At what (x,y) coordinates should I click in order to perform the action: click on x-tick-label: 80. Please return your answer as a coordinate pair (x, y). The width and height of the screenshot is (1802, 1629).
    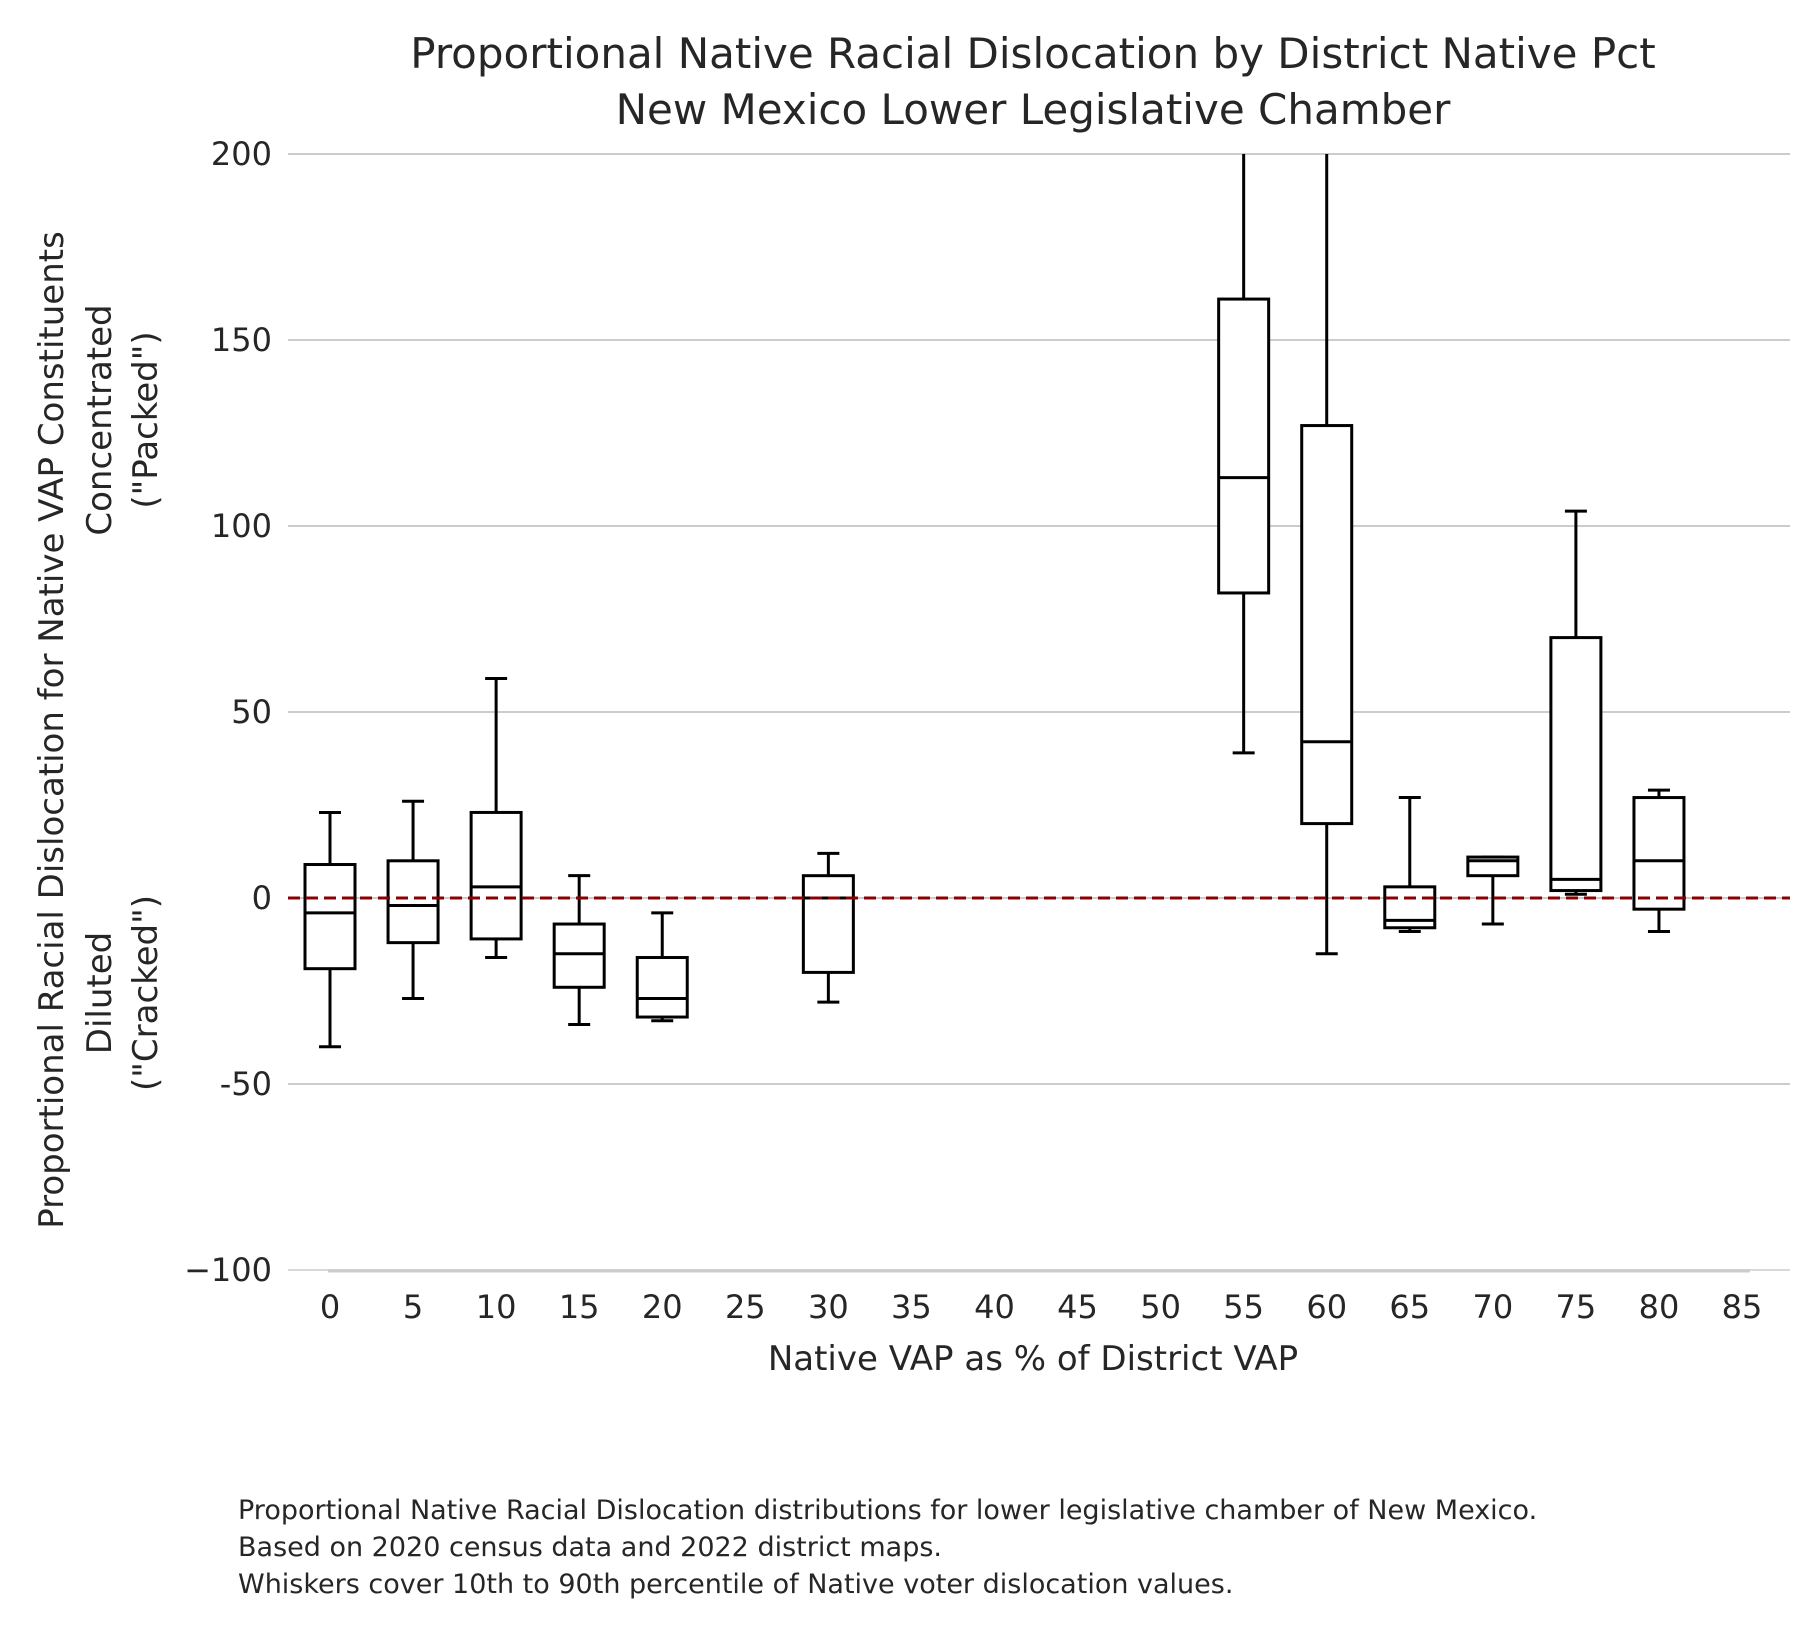
    Looking at the image, I should click on (1659, 1307).